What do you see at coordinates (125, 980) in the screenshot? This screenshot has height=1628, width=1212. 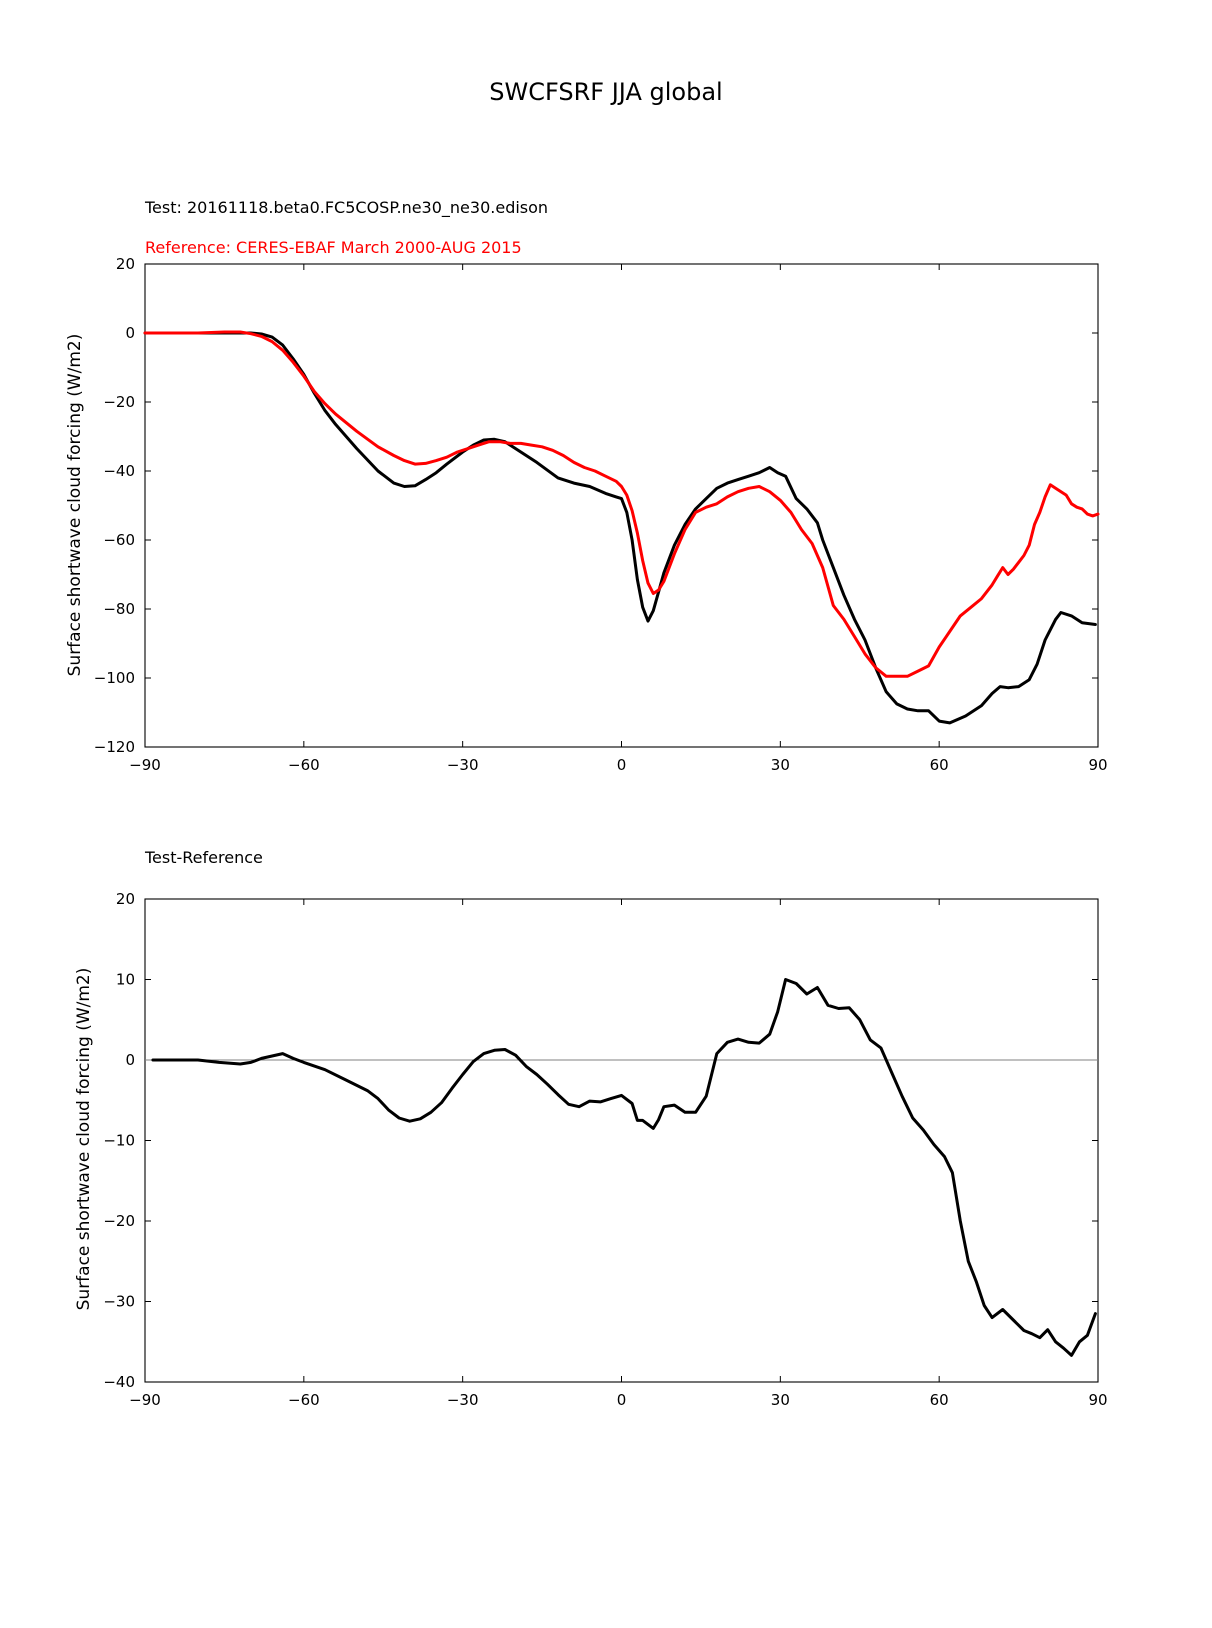 I see `bottom-y-tick-label: 10` at bounding box center [125, 980].